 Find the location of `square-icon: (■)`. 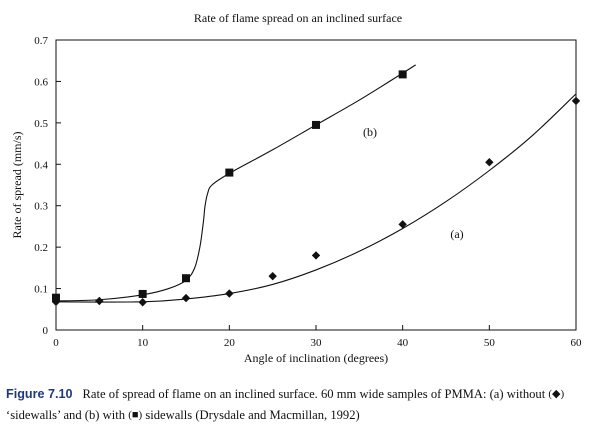

square-icon: (■) is located at coordinates (135, 415).